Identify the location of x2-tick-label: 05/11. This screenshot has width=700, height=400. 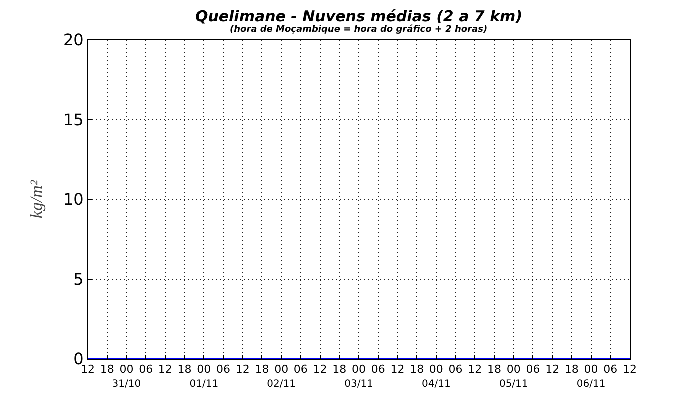
(513, 384).